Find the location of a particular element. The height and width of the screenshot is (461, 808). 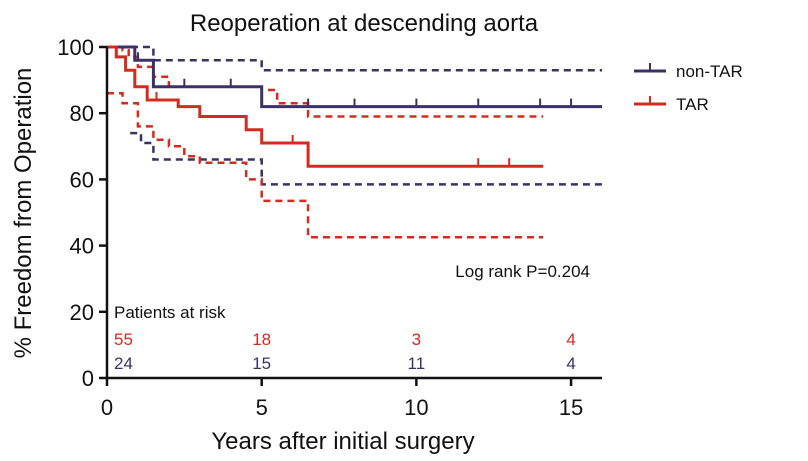

chart-title: Reoperation at descending aorta is located at coordinates (364, 23).